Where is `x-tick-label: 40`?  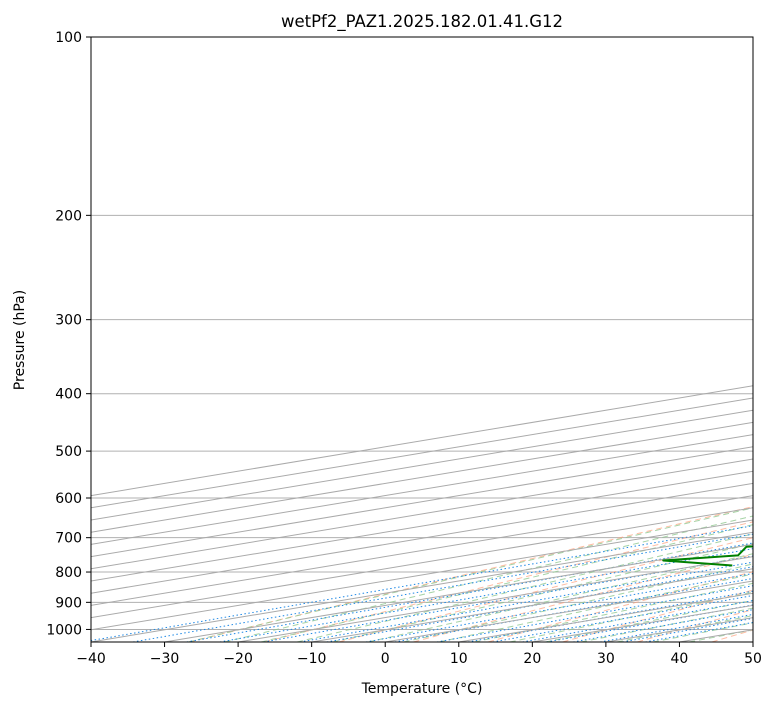
x-tick-label: 40 is located at coordinates (680, 659).